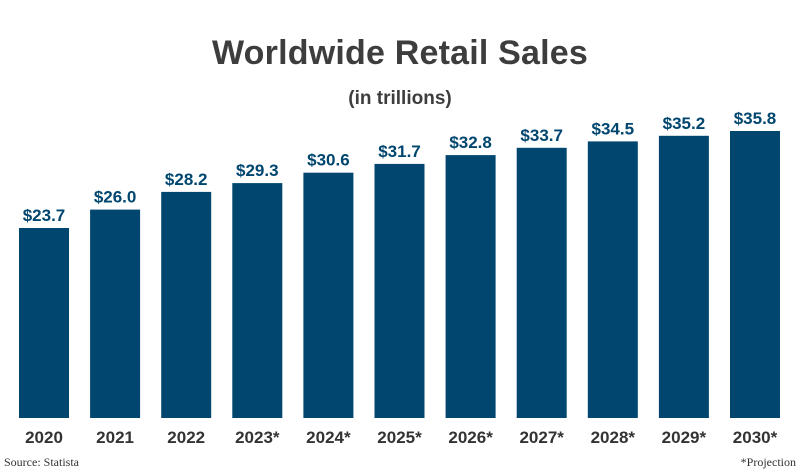  Describe the element at coordinates (44, 437) in the screenshot. I see `category-label-2020: 2020` at that location.